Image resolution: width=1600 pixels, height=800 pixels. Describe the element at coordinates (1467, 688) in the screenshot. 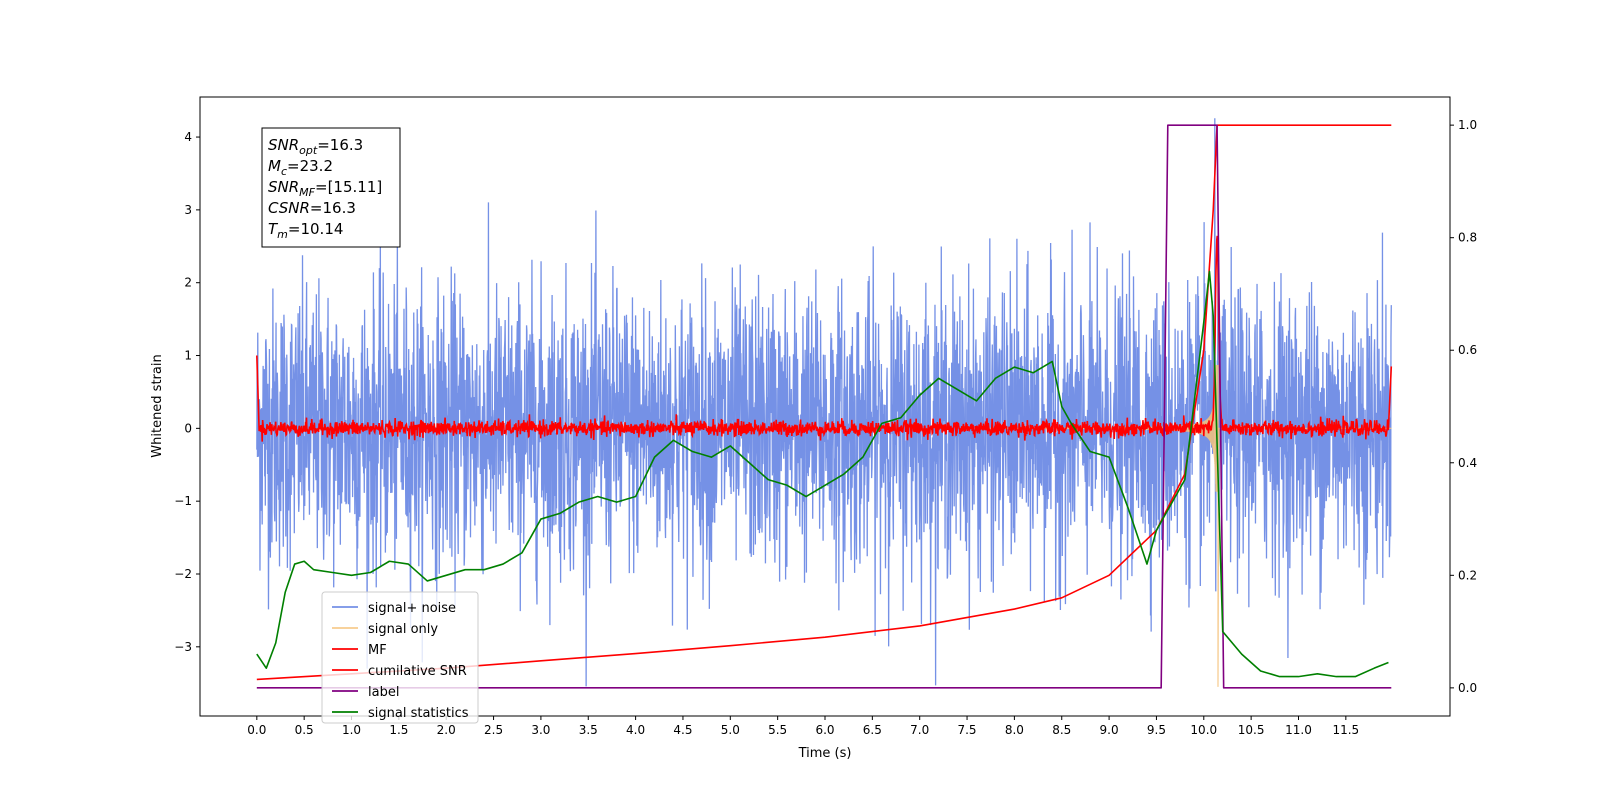

I see `y2-tick-label: 0.0` at that location.